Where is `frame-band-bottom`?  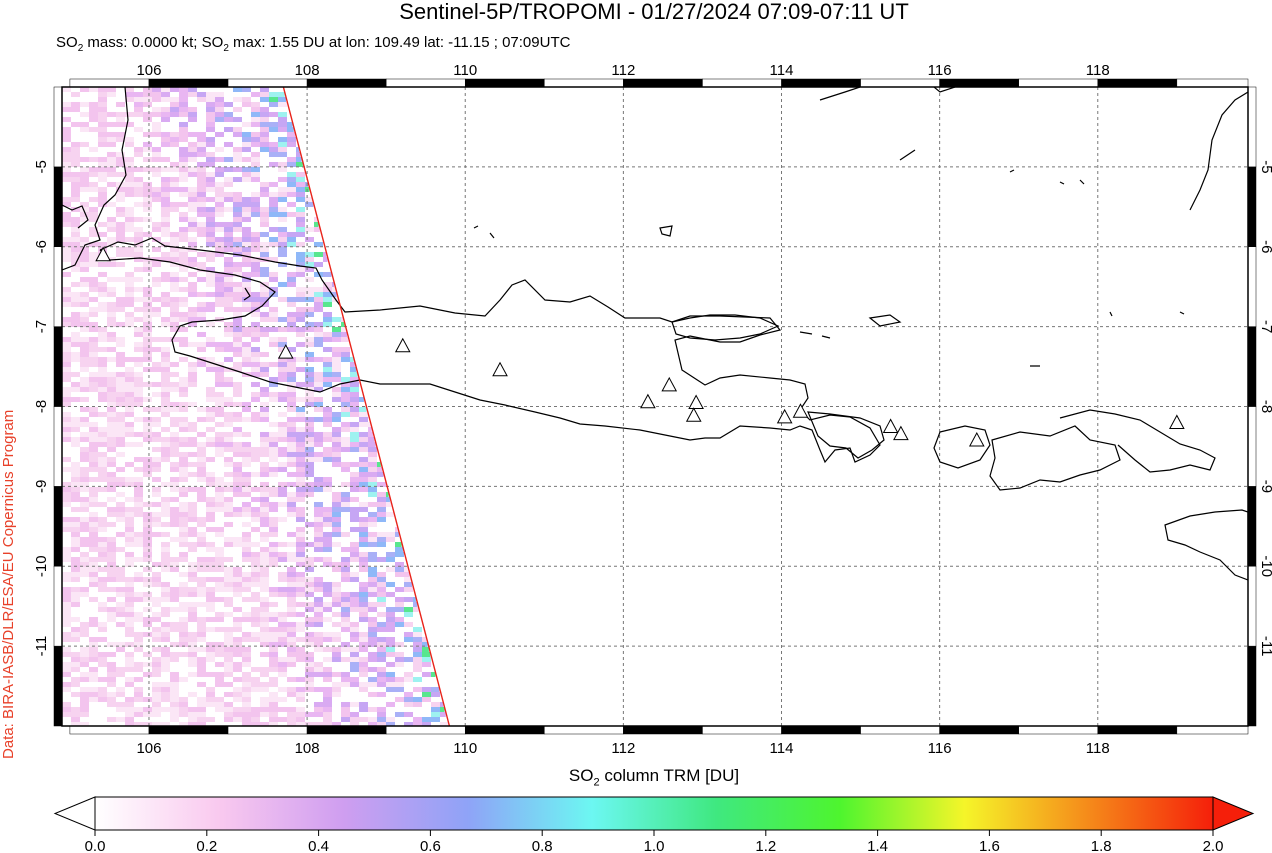
frame-band-bottom is located at coordinates (346, 730).